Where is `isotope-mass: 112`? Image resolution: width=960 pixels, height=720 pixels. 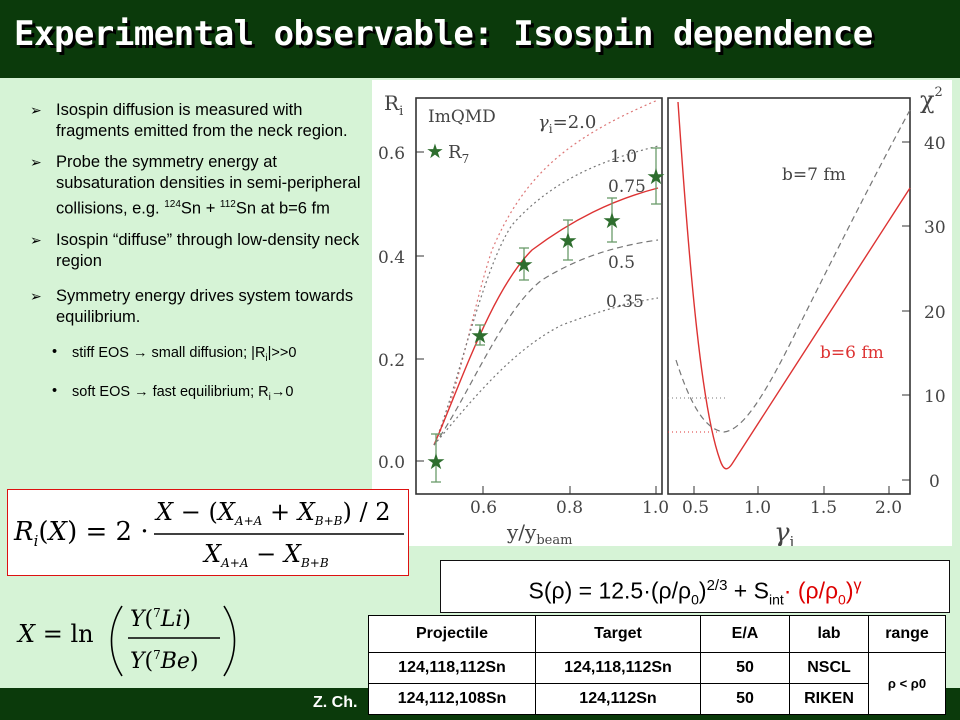 isotope-mass: 112 is located at coordinates (227, 204).